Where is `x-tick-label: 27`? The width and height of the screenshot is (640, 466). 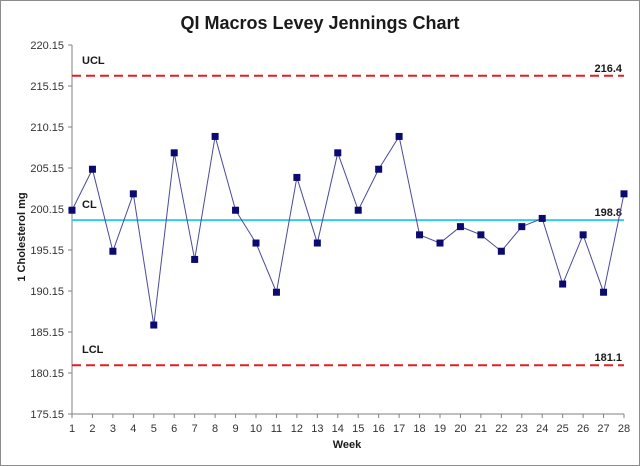 x-tick-label: 27 is located at coordinates (603, 429).